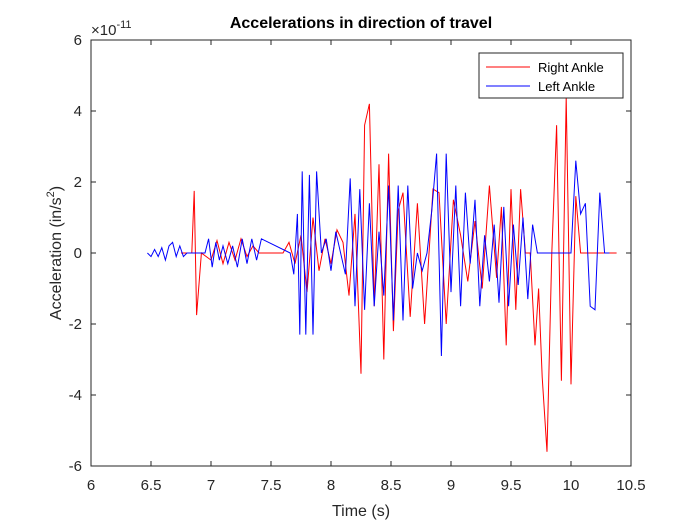 This screenshot has width=700, height=530. What do you see at coordinates (451, 485) in the screenshot?
I see `x-tick-label: 9` at bounding box center [451, 485].